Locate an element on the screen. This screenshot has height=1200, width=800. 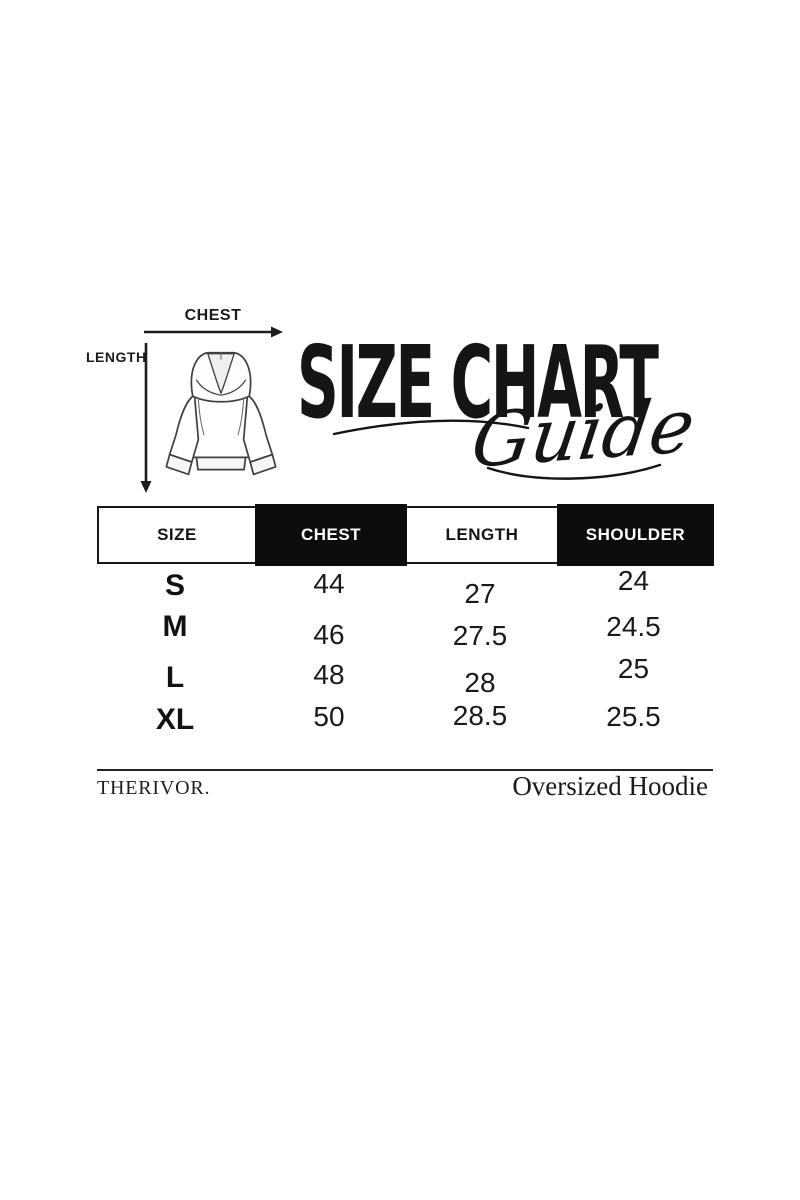
title-size-chart-text: SIZE CHART is located at coordinates (478, 382).